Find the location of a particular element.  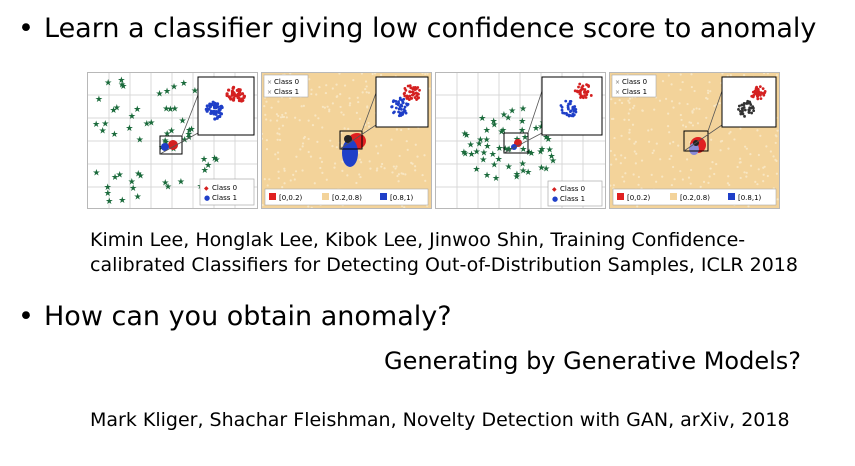

legend-bin-mid: [0.2,0.8) is located at coordinates (695, 198).